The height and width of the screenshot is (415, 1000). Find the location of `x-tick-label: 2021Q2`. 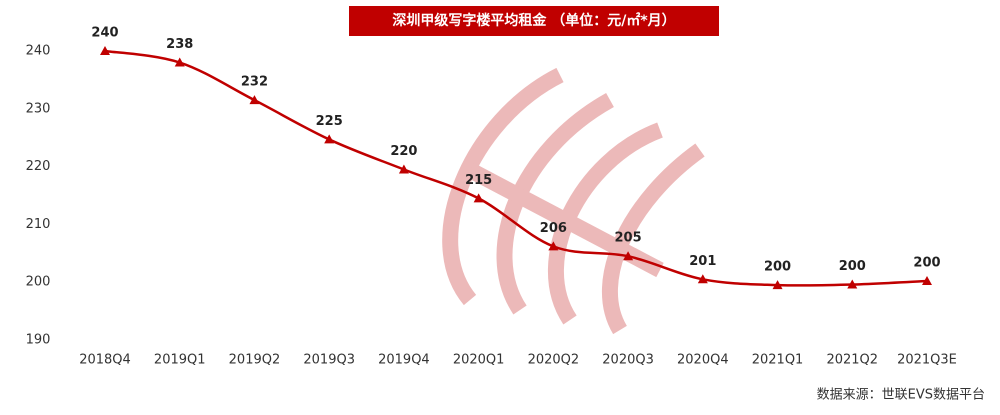

x-tick-label: 2021Q2 is located at coordinates (852, 360).